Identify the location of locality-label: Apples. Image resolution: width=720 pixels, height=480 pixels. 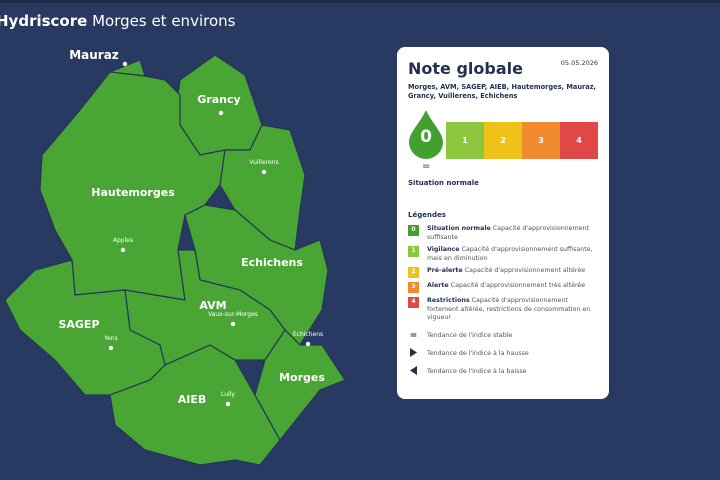
(123, 240).